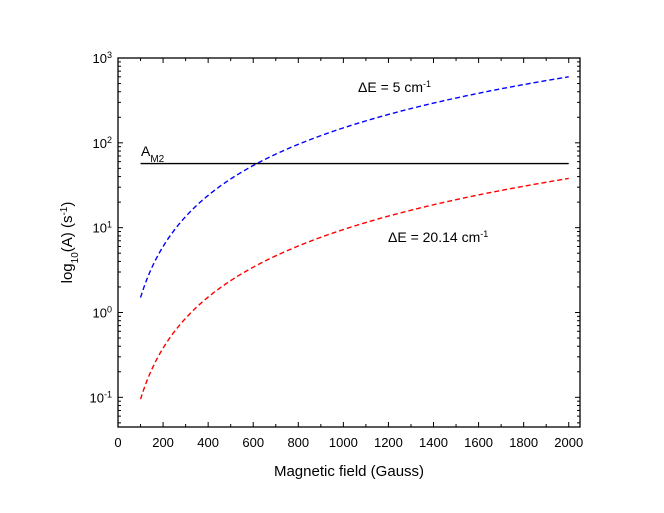 The width and height of the screenshot is (664, 513). What do you see at coordinates (253, 442) in the screenshot?
I see `x-tick-label: 600` at bounding box center [253, 442].